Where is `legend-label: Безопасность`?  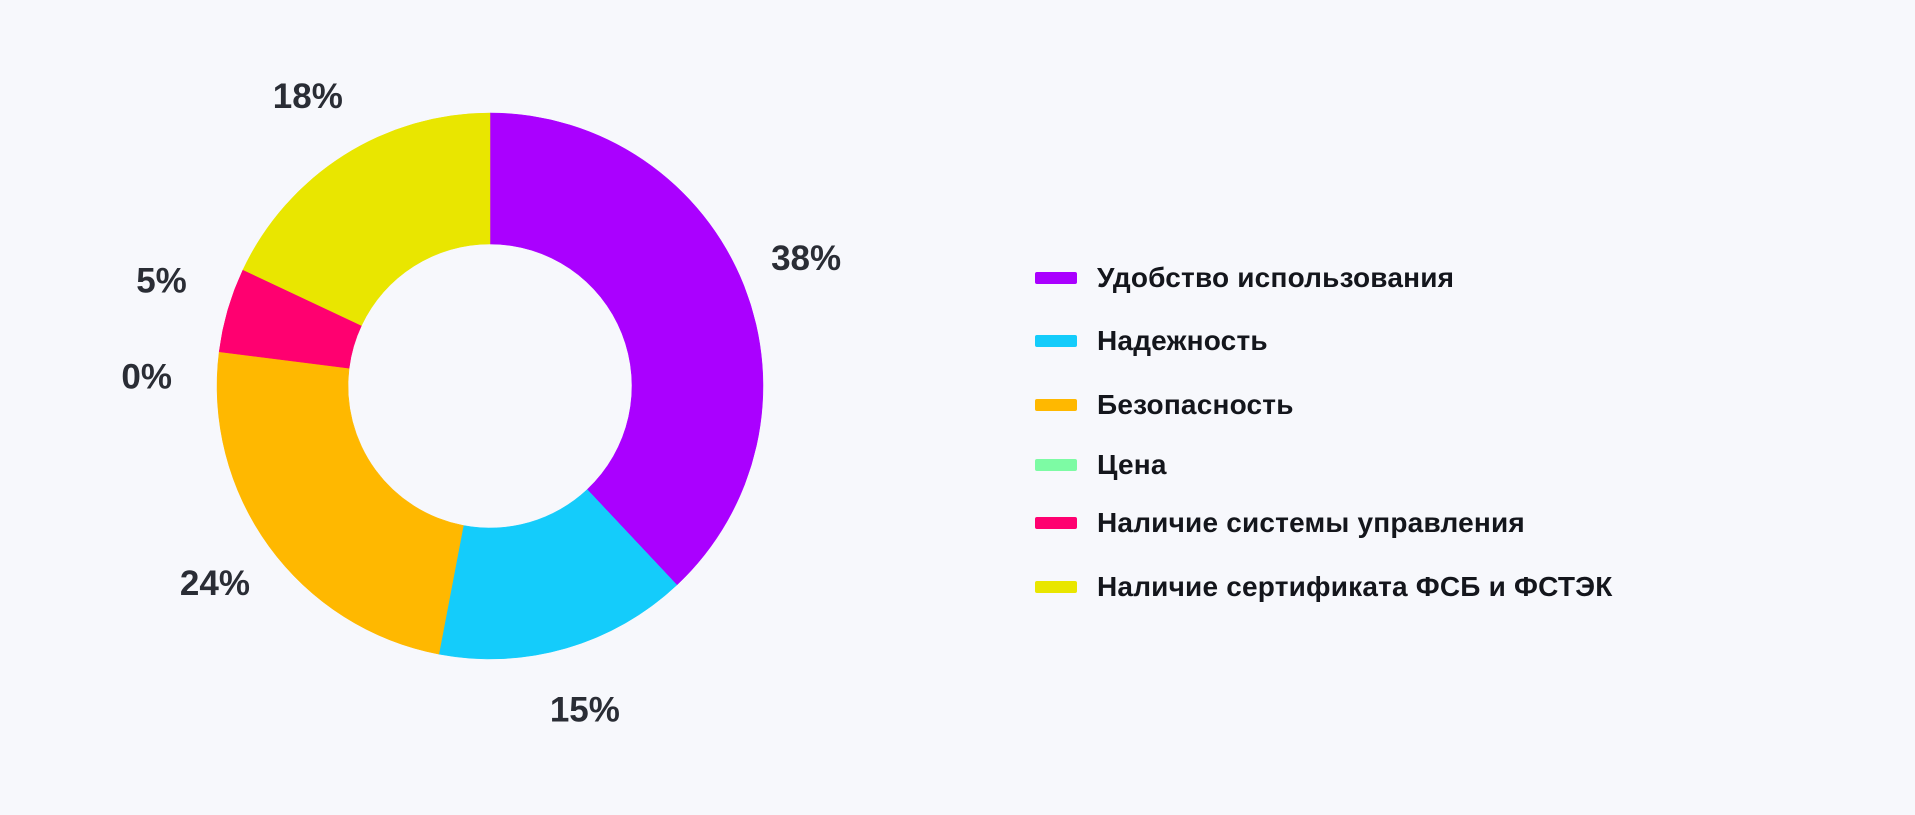
legend-label: Безопасность is located at coordinates (1195, 404).